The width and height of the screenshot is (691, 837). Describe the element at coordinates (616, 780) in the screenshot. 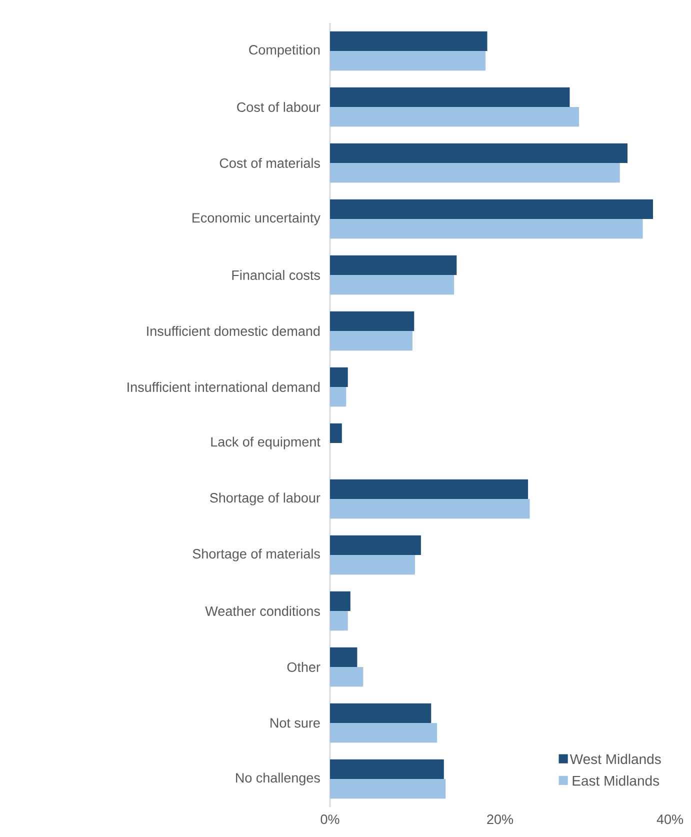

I see `legend-label: East Midlands` at that location.